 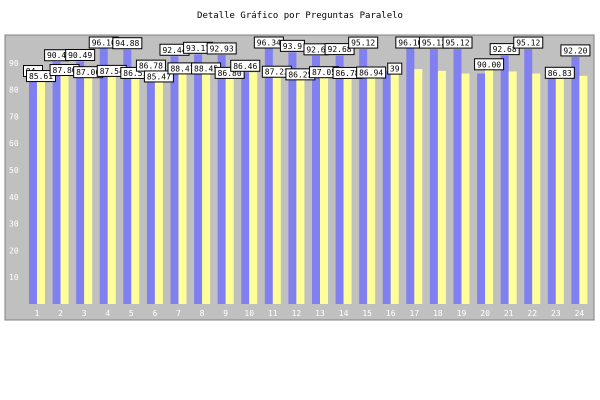 I want to click on bar-18-s1, so click(x=433, y=176).